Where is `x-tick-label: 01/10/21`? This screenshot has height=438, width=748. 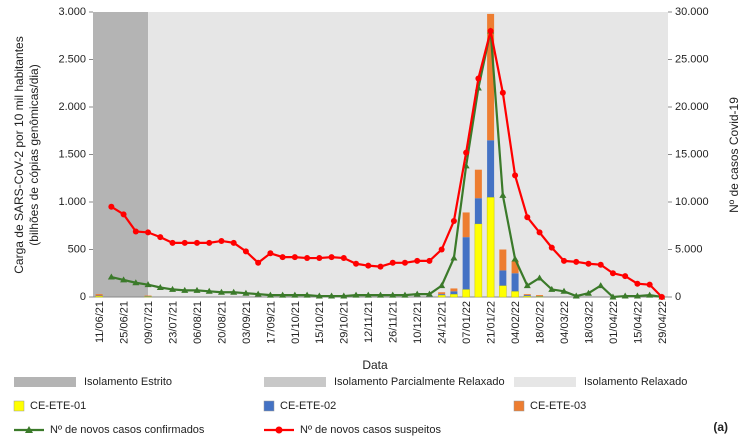
x-tick-label: 01/10/21 is located at coordinates (296, 322).